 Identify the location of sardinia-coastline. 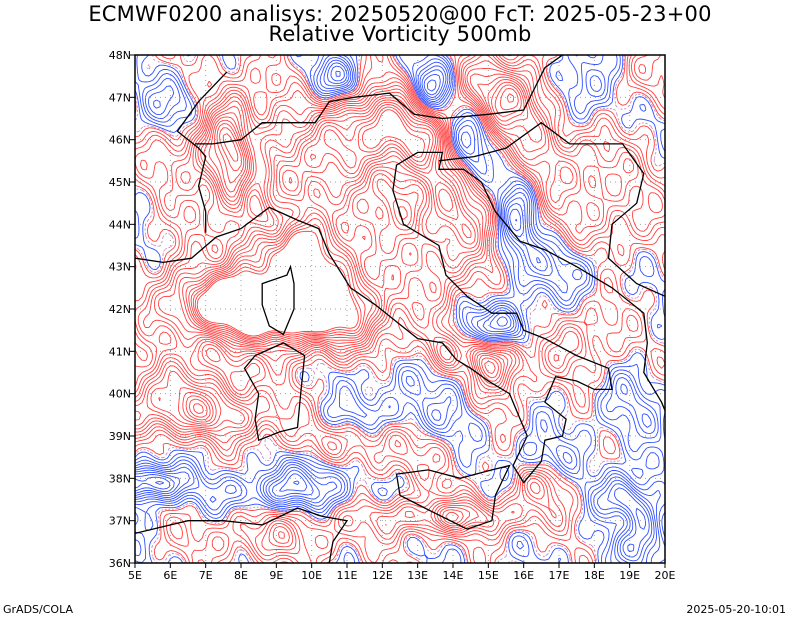
(274, 392).